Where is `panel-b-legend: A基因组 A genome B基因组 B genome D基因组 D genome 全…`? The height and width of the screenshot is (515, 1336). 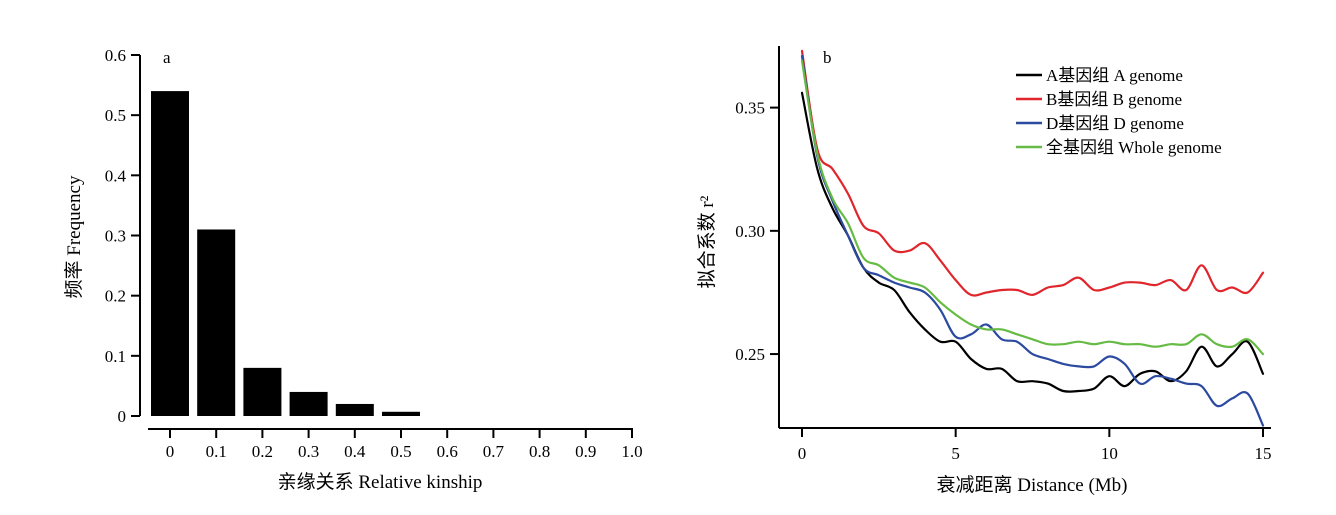
panel-b-legend: A基因组 A genome B基因组 B genome D基因组 D genome 全… is located at coordinates (1119, 111).